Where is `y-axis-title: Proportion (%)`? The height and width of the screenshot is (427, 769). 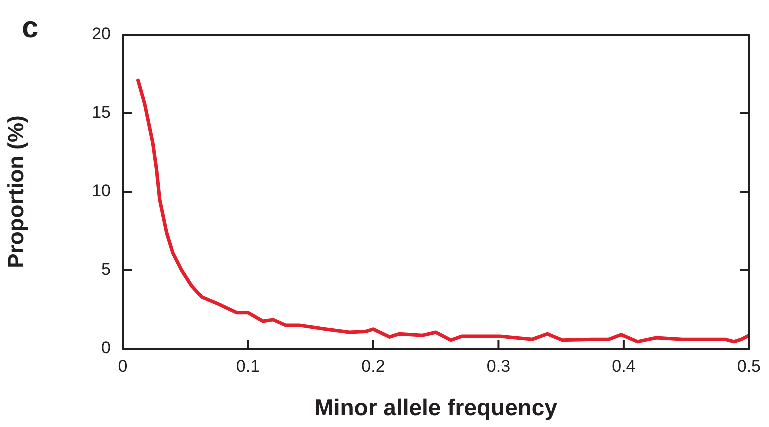 y-axis-title: Proportion (%) is located at coordinates (15, 192).